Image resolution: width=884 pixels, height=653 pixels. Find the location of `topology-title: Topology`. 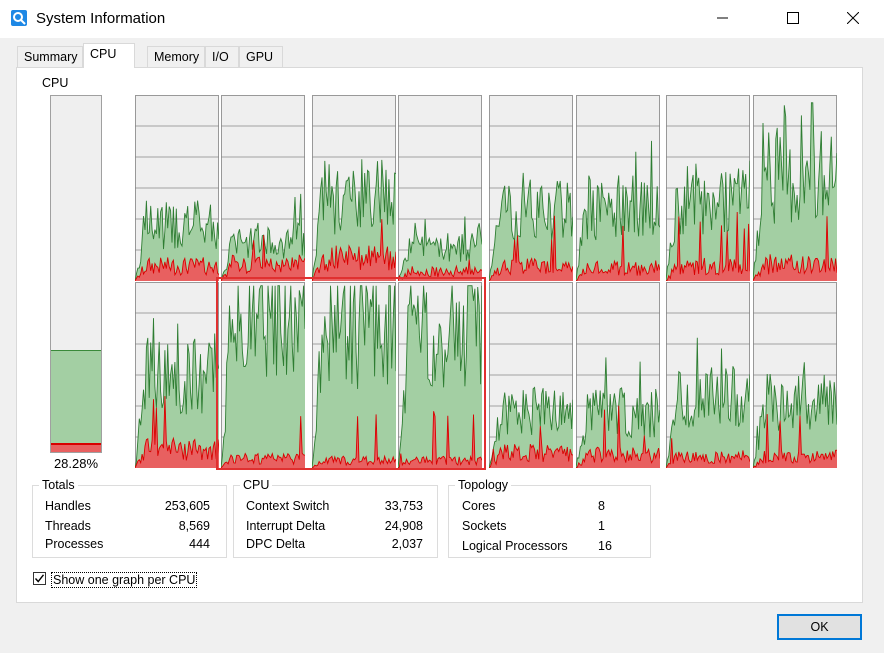

topology-title: Topology is located at coordinates (483, 485).